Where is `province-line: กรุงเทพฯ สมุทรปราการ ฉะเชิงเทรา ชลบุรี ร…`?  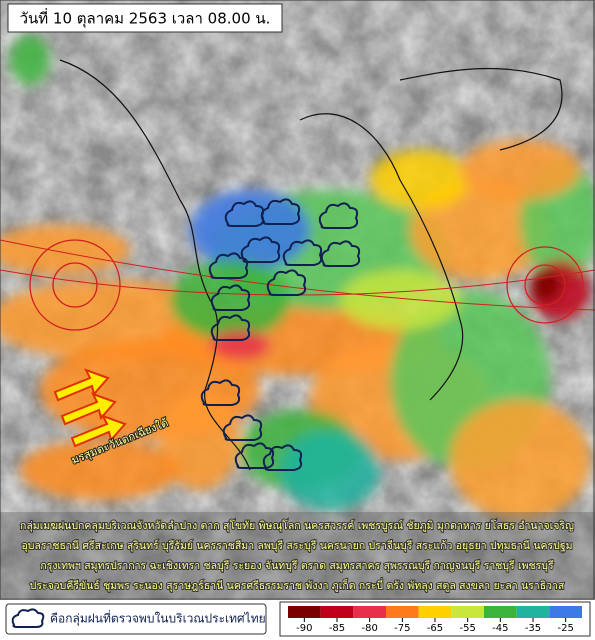
province-line: กรุงเทพฯ สมุทรปราการ ฉะเชิงเทรา ชลบุรี ร… is located at coordinates (297, 565).